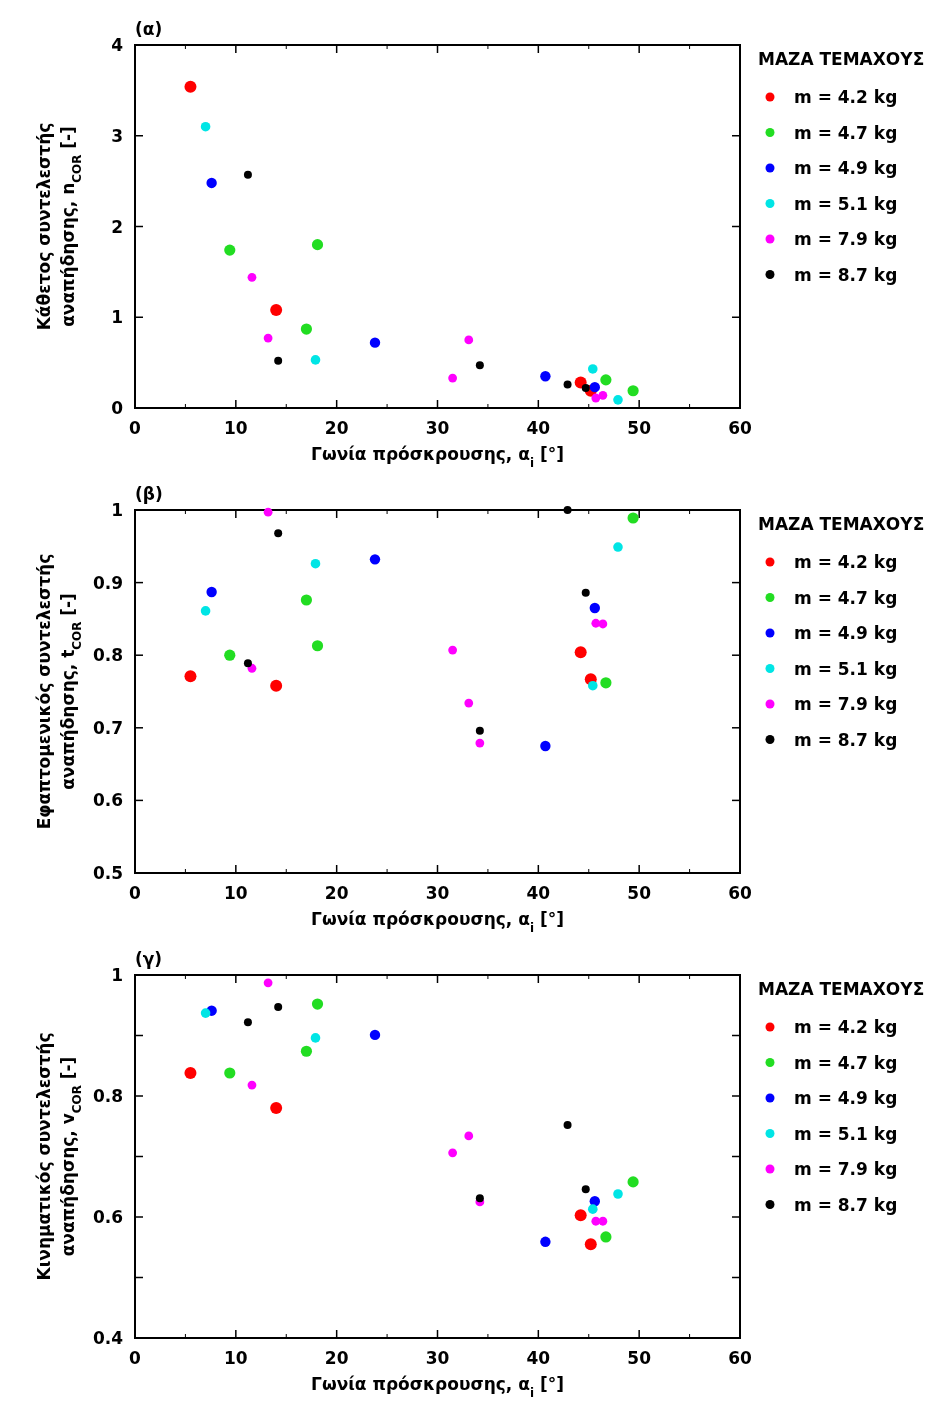 This screenshot has height=1403, width=939. What do you see at coordinates (107, 873) in the screenshot?
I see `y-tick-label: 0.5` at bounding box center [107, 873].